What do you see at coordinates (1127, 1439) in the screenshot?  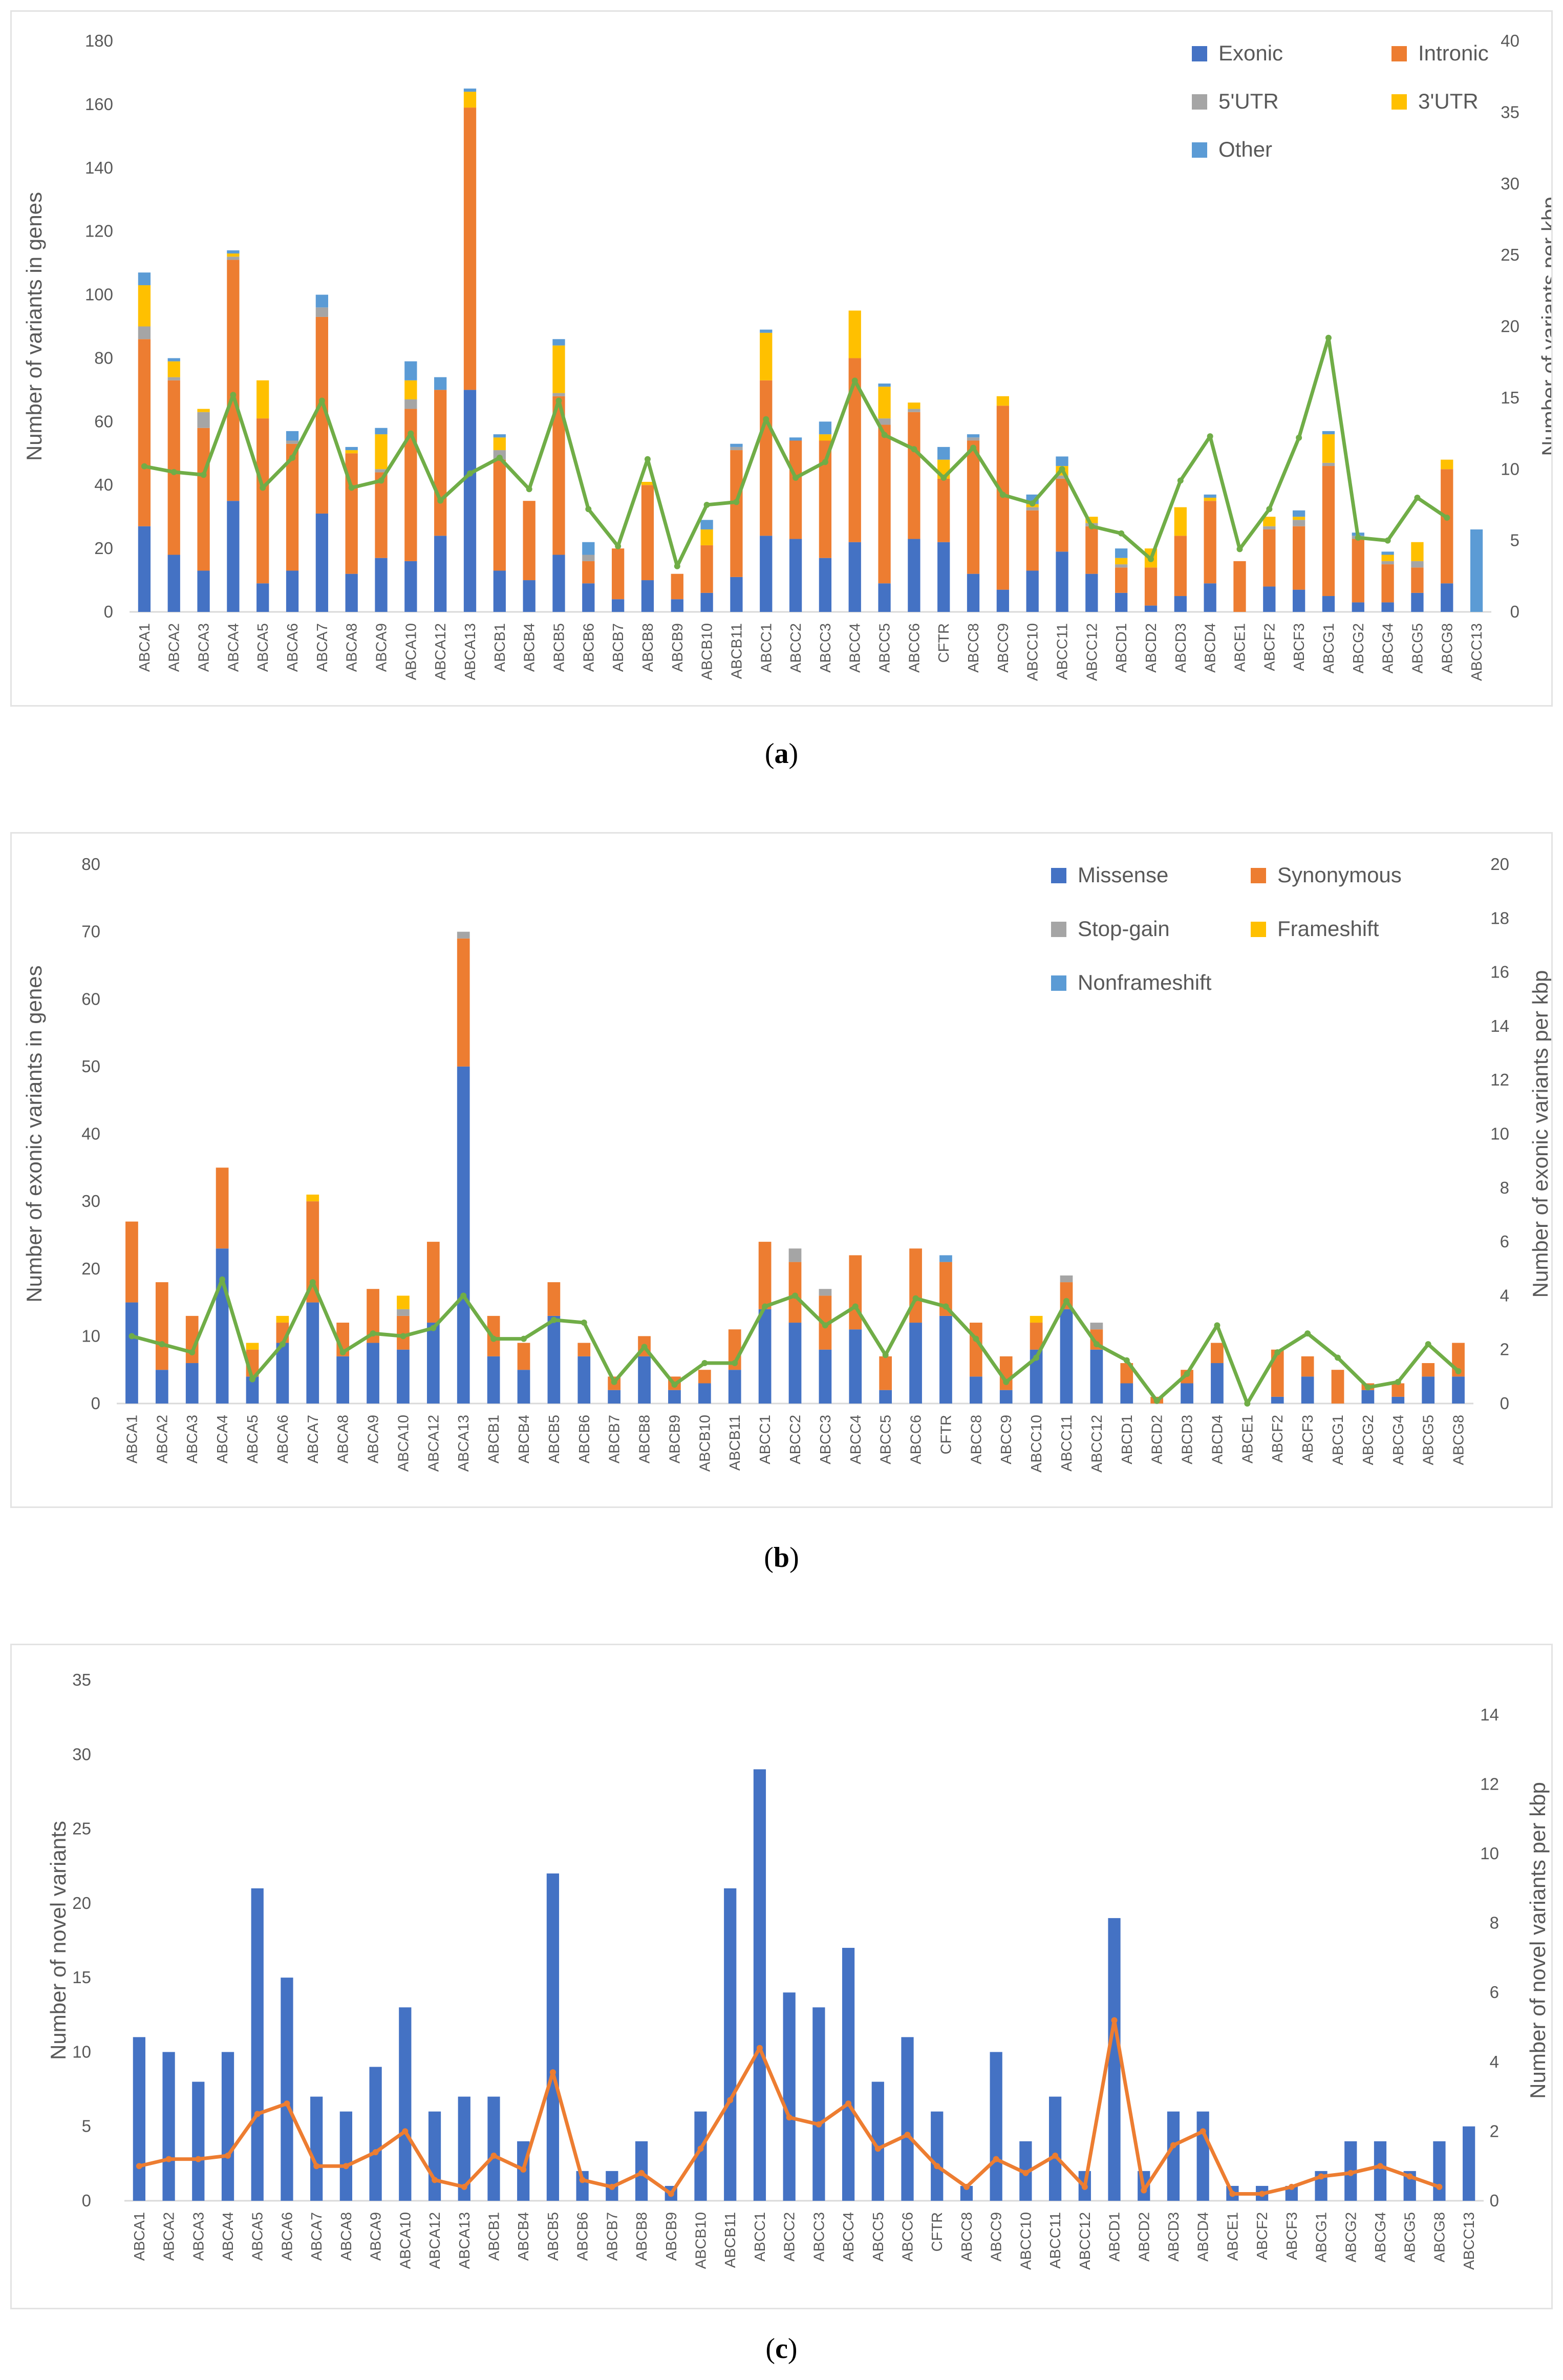 I see `x-tick-label: ABCD1` at bounding box center [1127, 1439].